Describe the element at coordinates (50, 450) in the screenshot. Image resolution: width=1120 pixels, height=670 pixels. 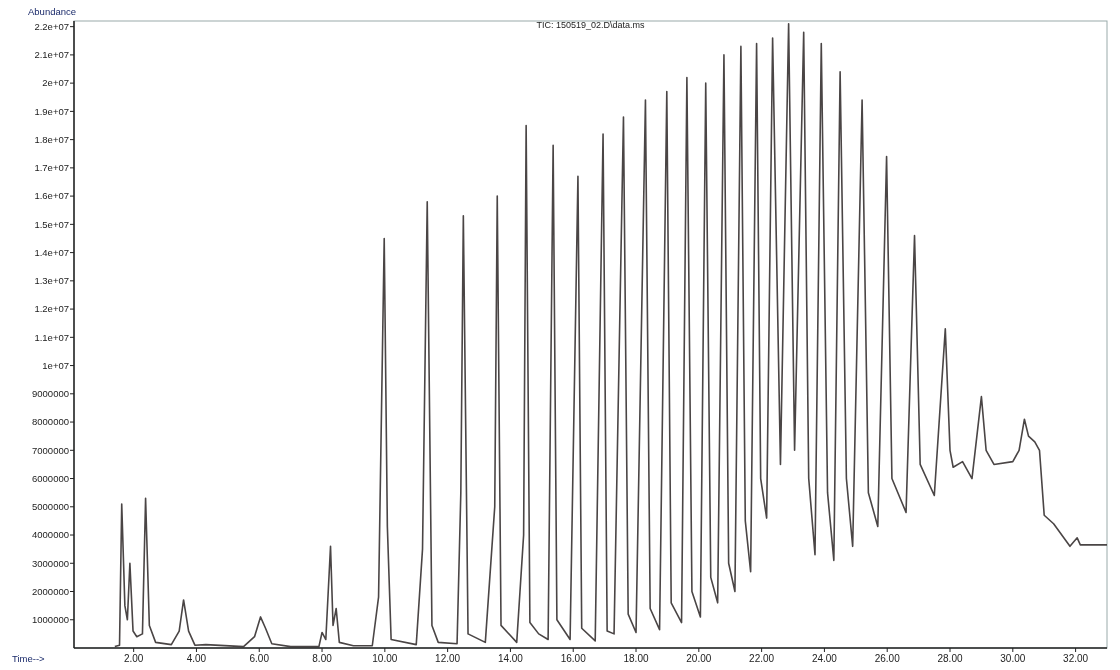
I see `y-tick-label: 7000000` at that location.